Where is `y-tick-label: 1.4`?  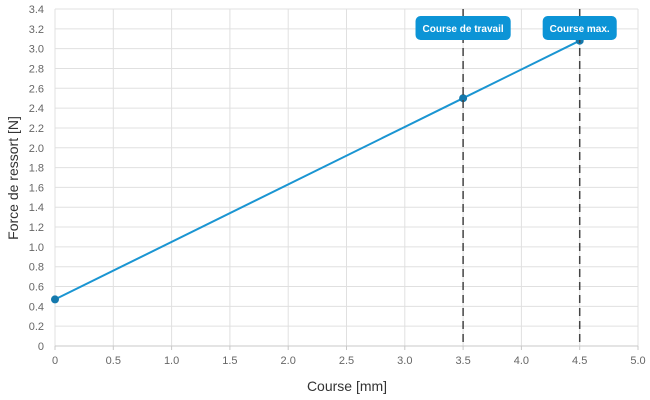 y-tick-label: 1.4 is located at coordinates (36, 208).